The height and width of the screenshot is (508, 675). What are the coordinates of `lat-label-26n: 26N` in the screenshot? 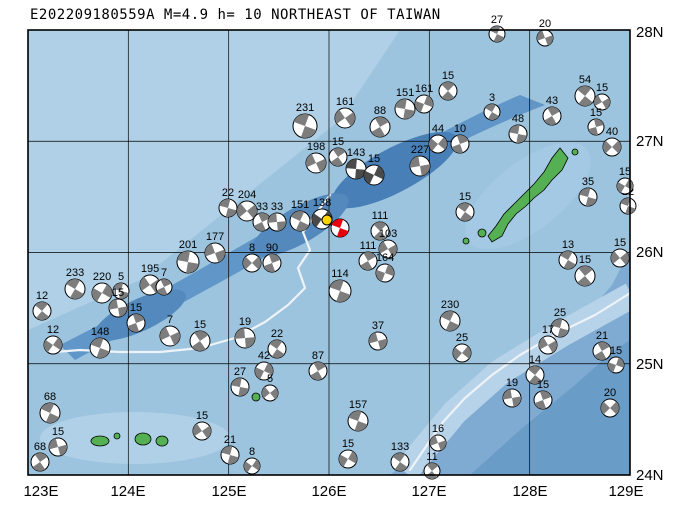 It's located at (650, 252).